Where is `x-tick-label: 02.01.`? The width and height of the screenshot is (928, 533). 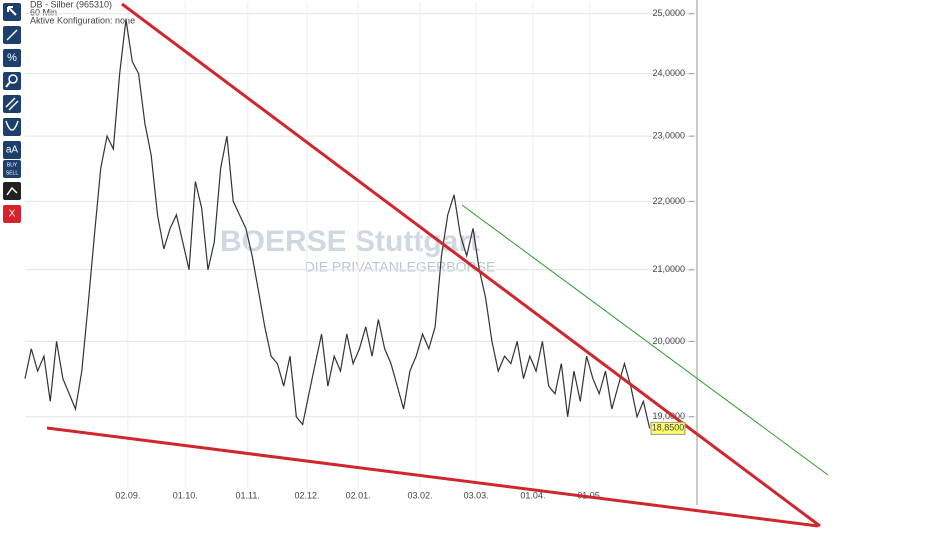 x-tick-label: 02.01. is located at coordinates (358, 495).